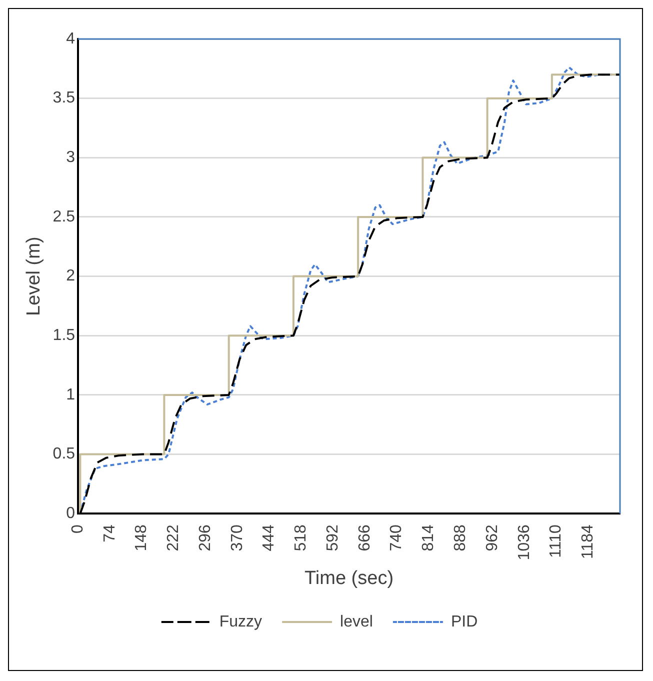 Image resolution: width=653 pixels, height=681 pixels. What do you see at coordinates (71, 276) in the screenshot?
I see `y-tick-label: 2` at bounding box center [71, 276].